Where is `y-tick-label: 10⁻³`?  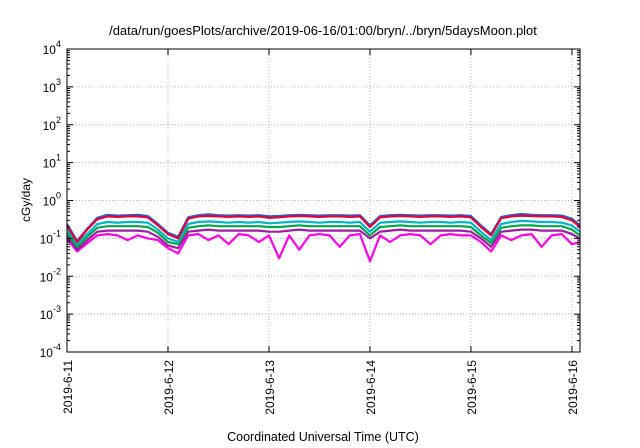
y-tick-label: 10⁻³ is located at coordinates (50, 313).